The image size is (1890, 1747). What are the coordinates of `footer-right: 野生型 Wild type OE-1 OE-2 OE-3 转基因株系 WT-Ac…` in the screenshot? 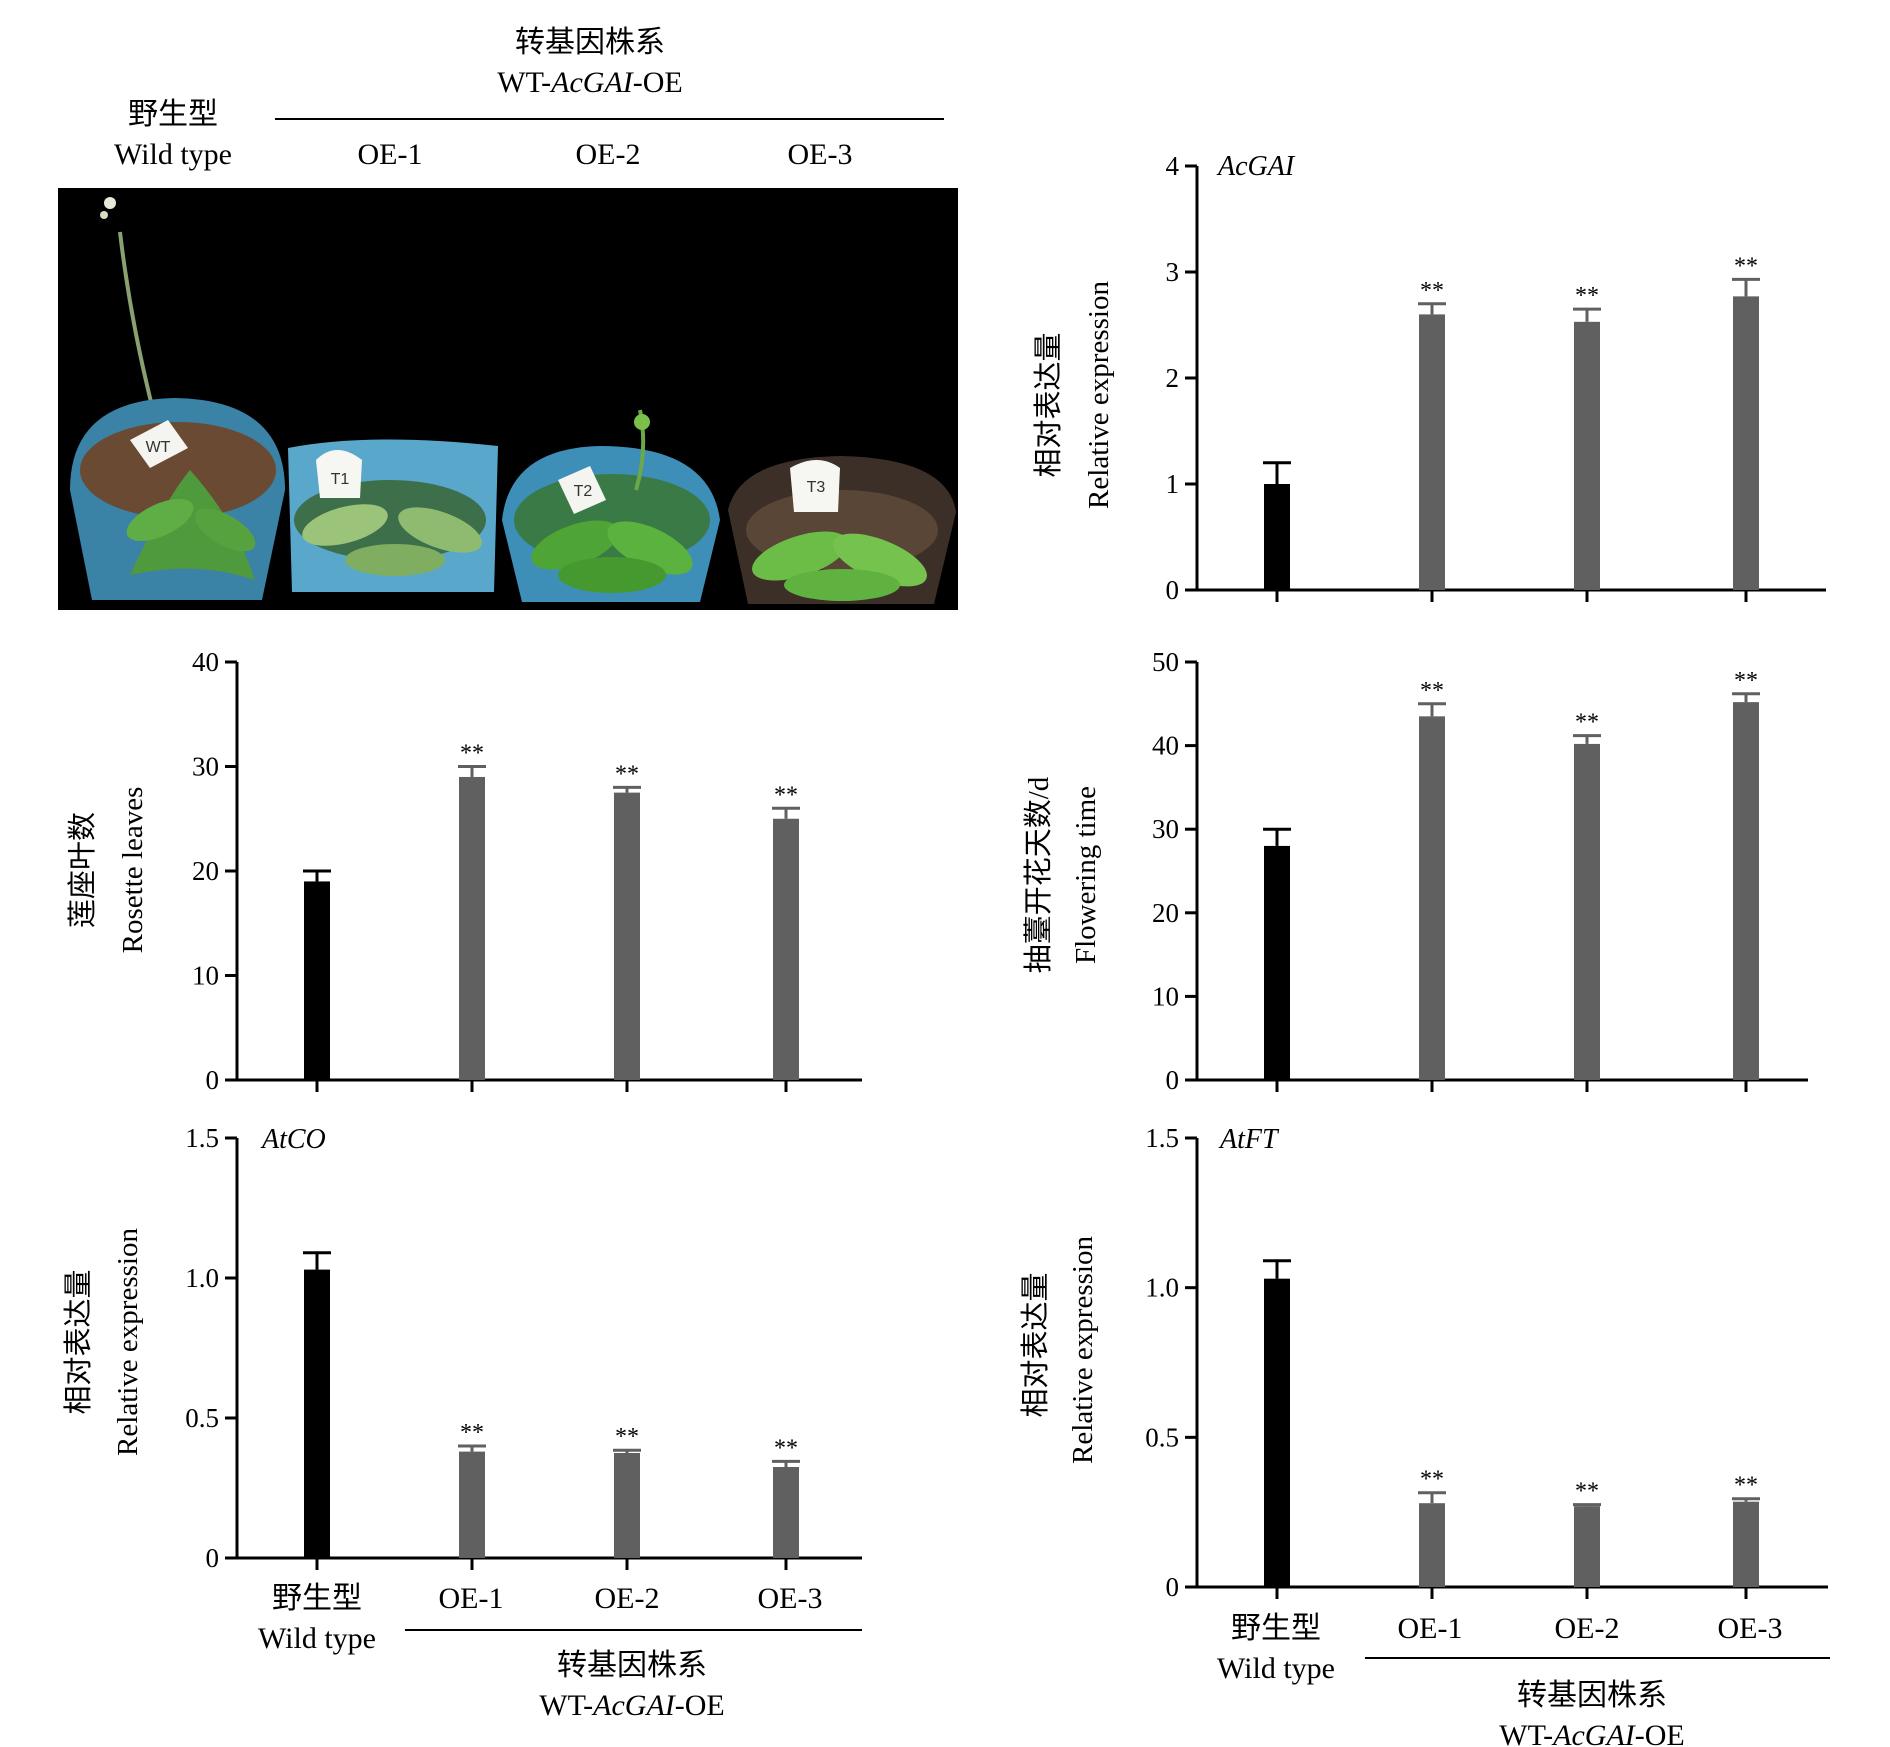 It's located at (1523, 1679).